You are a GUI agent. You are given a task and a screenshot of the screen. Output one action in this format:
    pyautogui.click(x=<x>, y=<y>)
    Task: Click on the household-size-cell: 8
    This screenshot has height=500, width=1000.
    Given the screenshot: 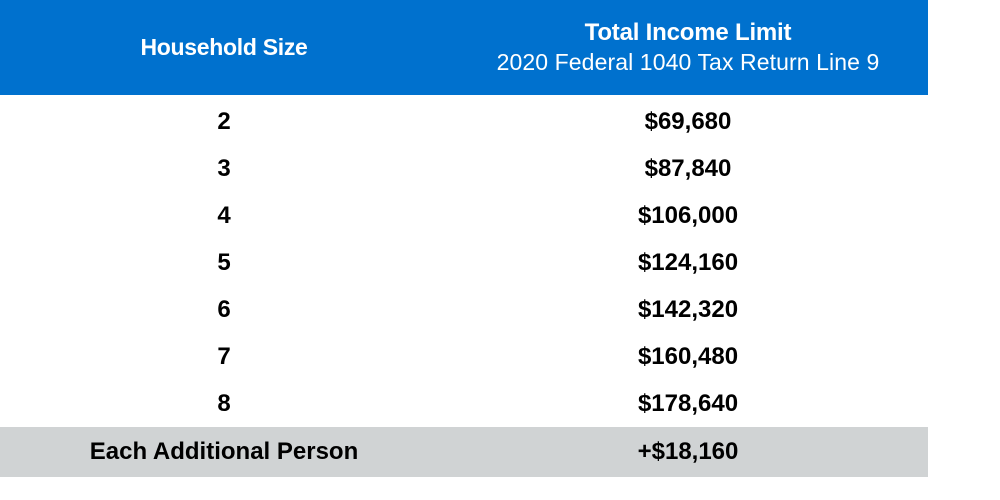 What is the action you would take?
    pyautogui.click(x=224, y=403)
    